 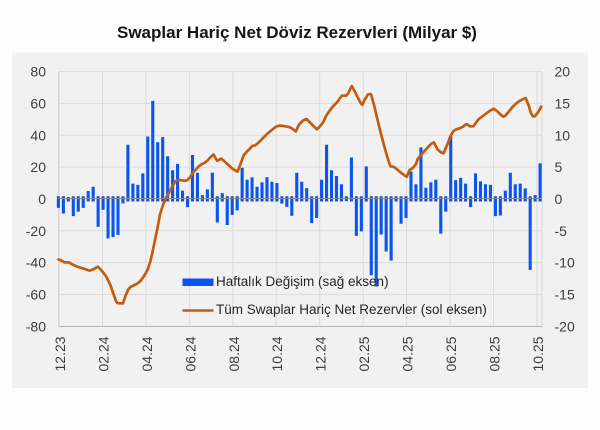 I want to click on svg-text: 40, so click(x=38, y=135).